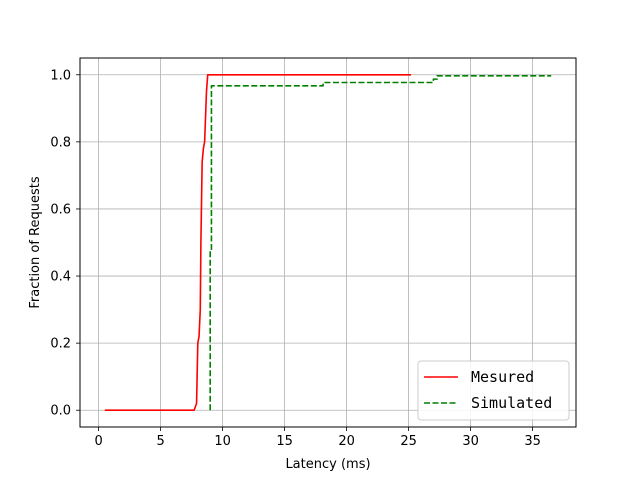 This screenshot has height=480, width=640. What do you see at coordinates (35, 242) in the screenshot?
I see `y-axis-label: Fraction of Requests` at bounding box center [35, 242].